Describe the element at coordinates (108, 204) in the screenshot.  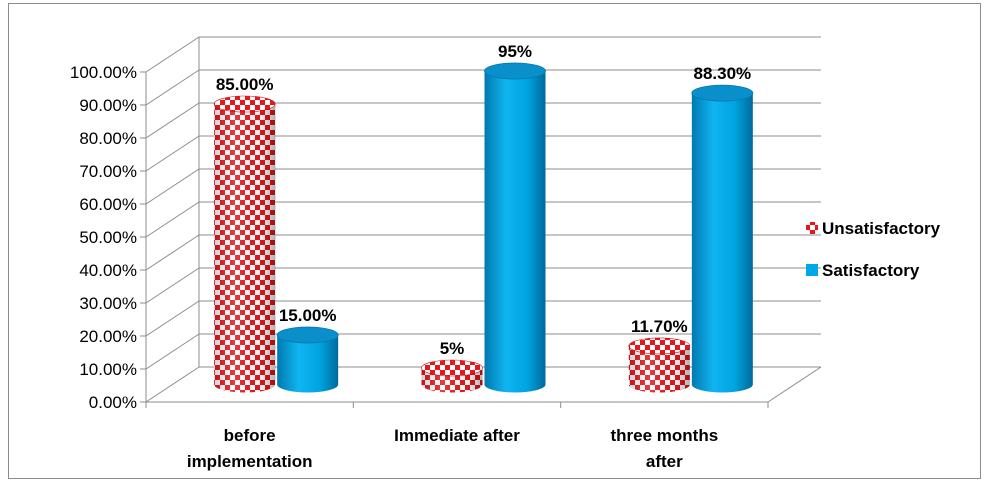
I see `y-tick-label: 60.00%` at that location.